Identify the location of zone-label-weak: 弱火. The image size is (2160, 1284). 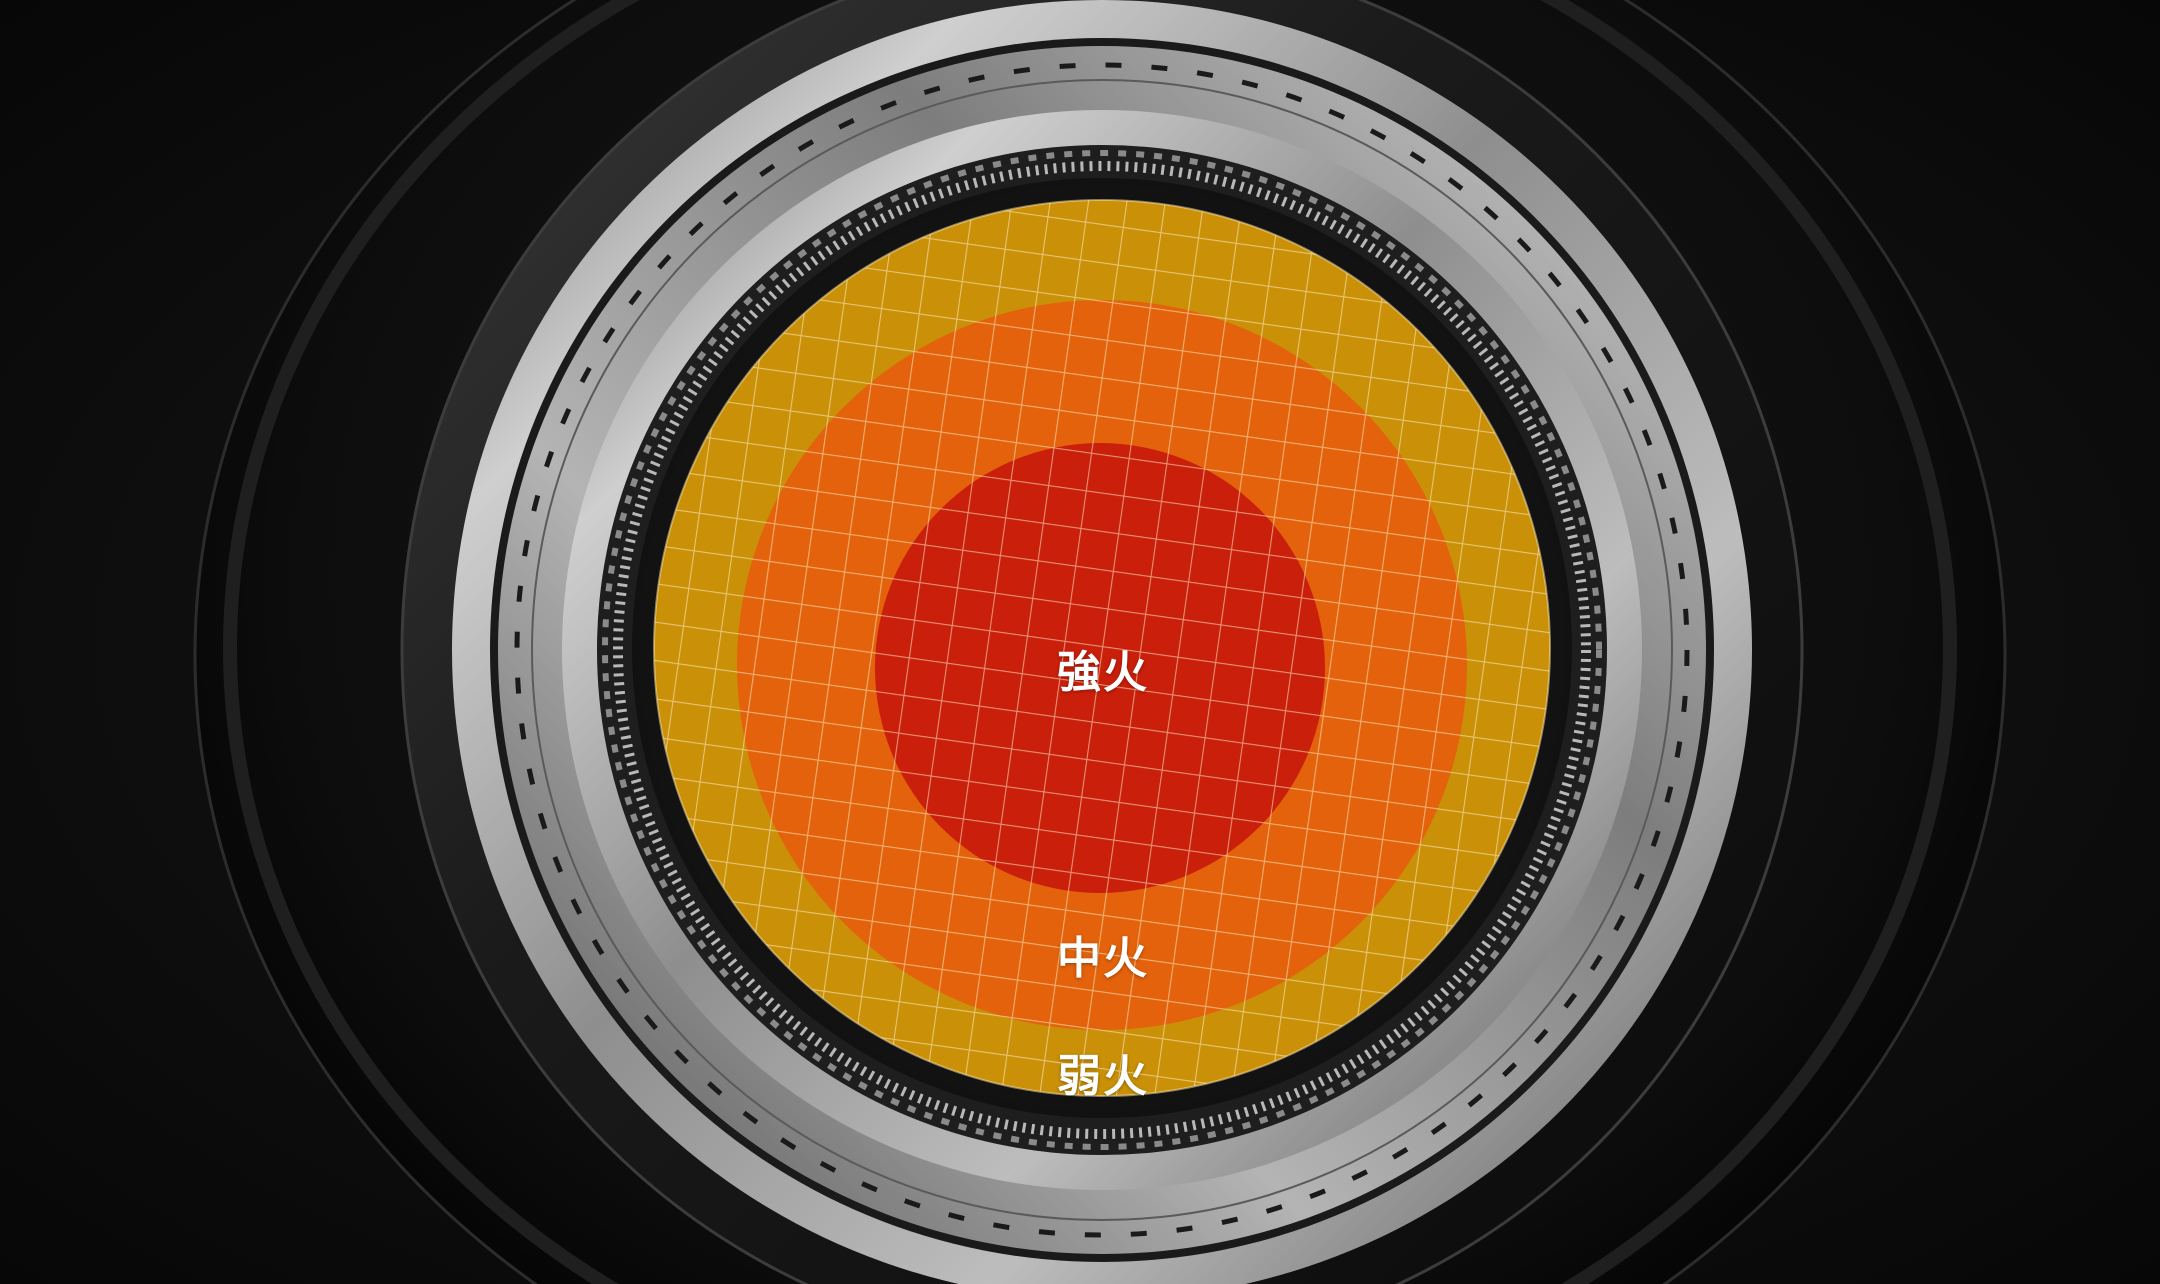
(1103, 1076).